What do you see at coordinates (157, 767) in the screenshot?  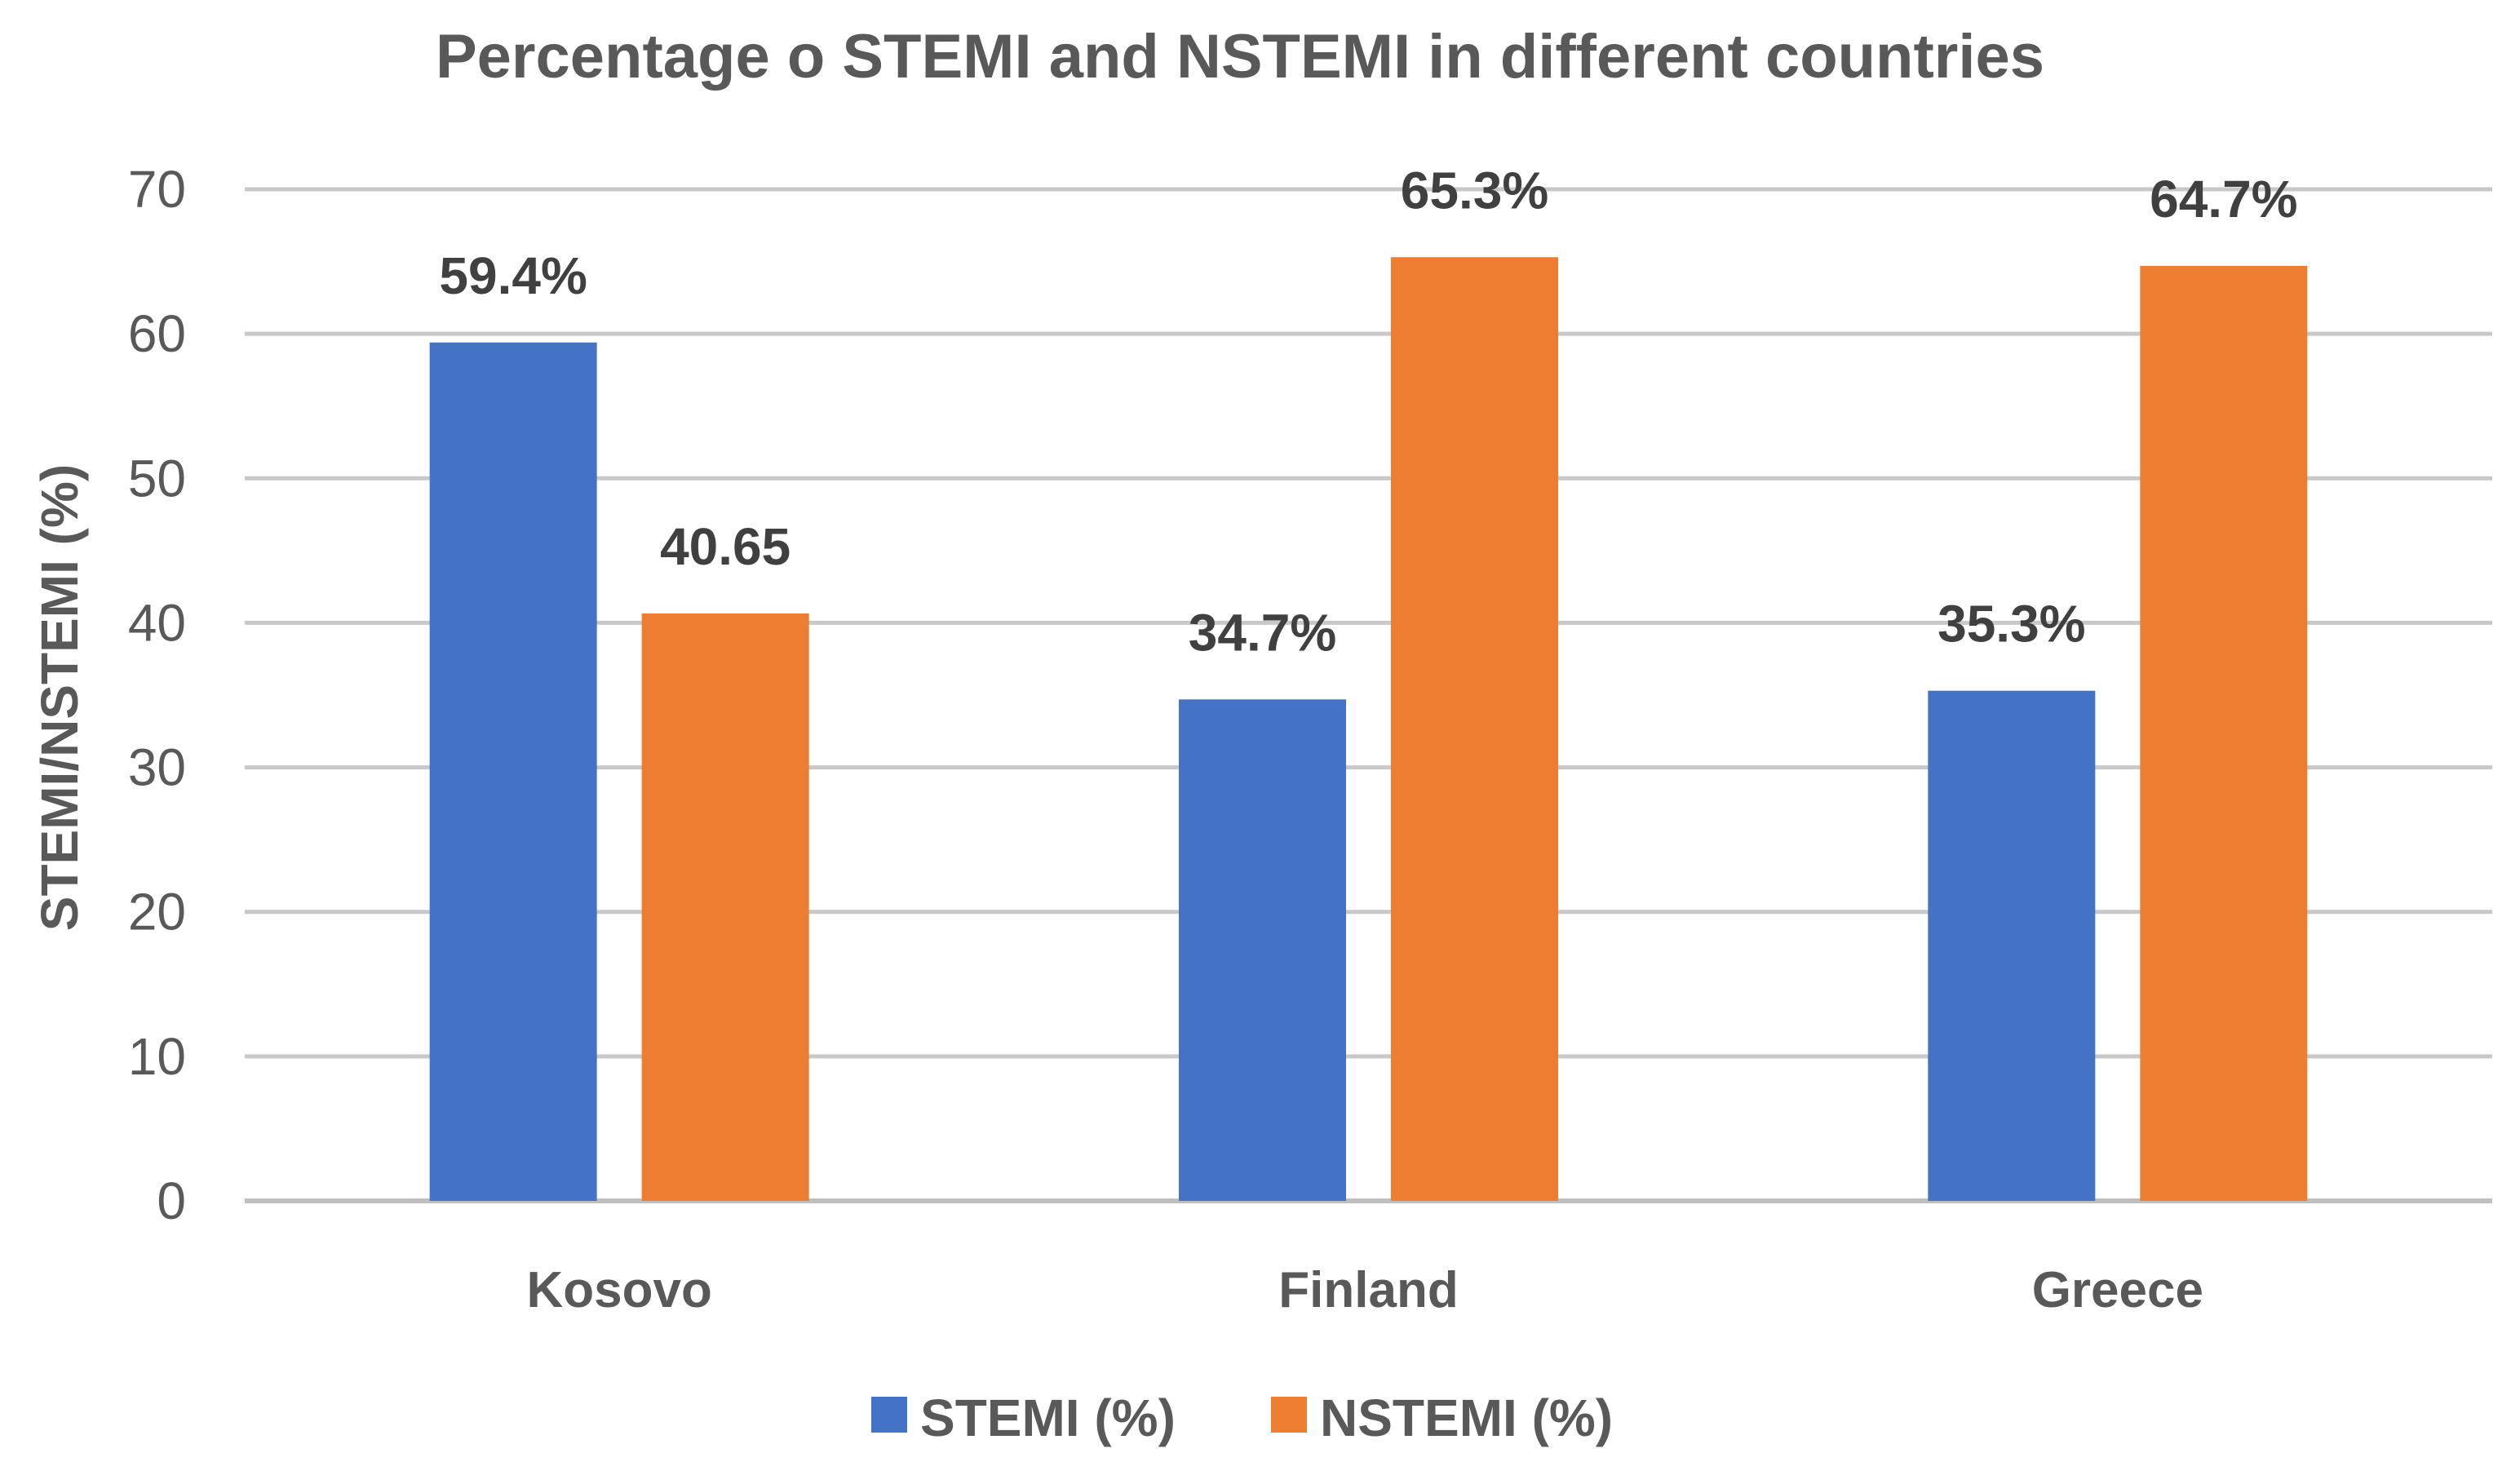 I see `y-tick-label: 30` at bounding box center [157, 767].